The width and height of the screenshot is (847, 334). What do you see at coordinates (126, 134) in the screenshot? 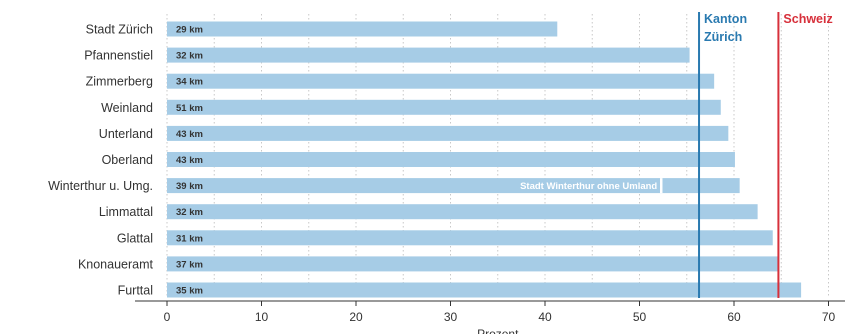
I see `category-label: Unterland` at bounding box center [126, 134].